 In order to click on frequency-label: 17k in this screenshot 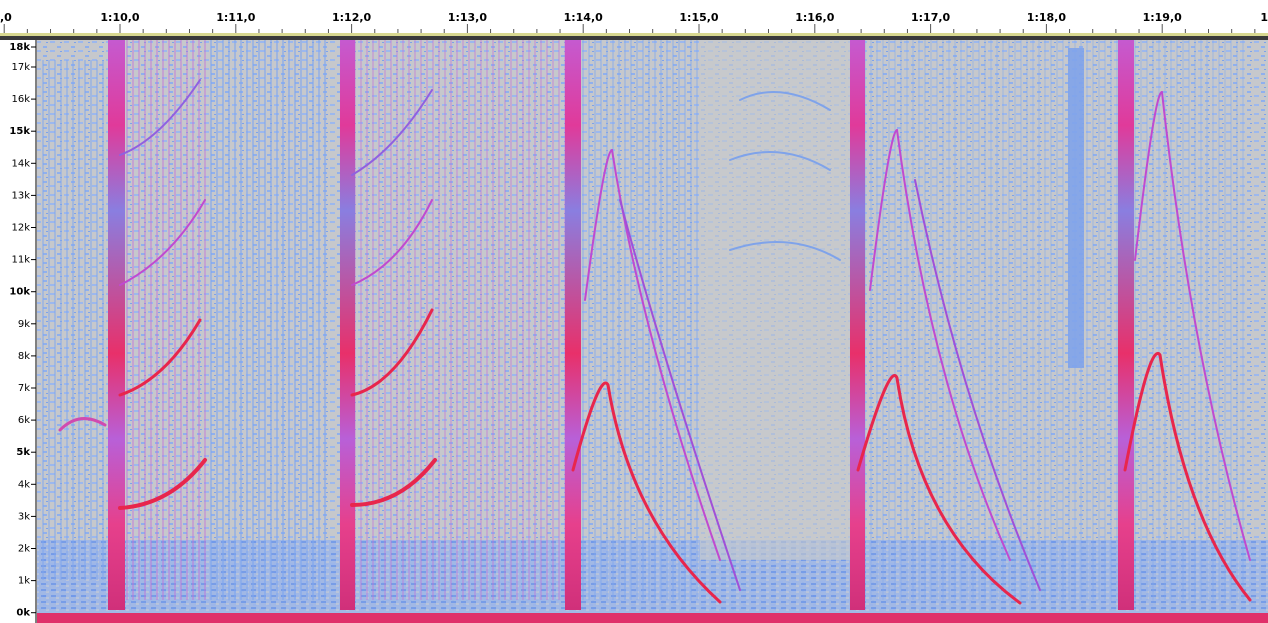, I will do `click(20, 67)`.